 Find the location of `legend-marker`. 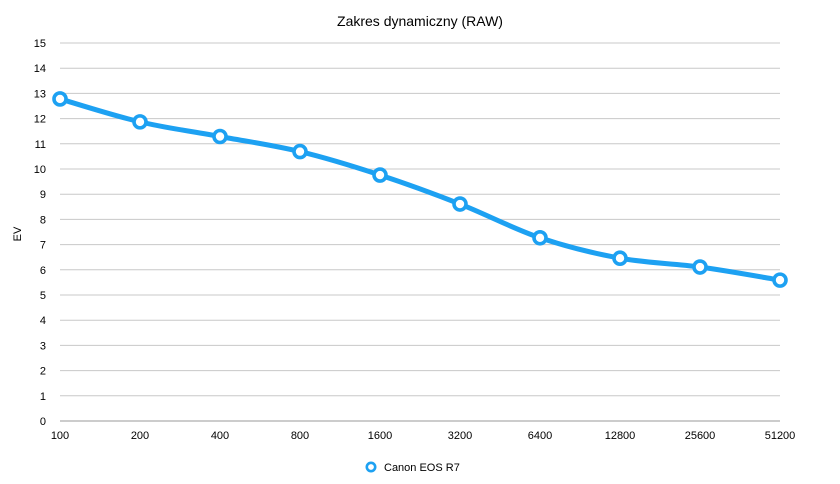

legend-marker is located at coordinates (371, 467).